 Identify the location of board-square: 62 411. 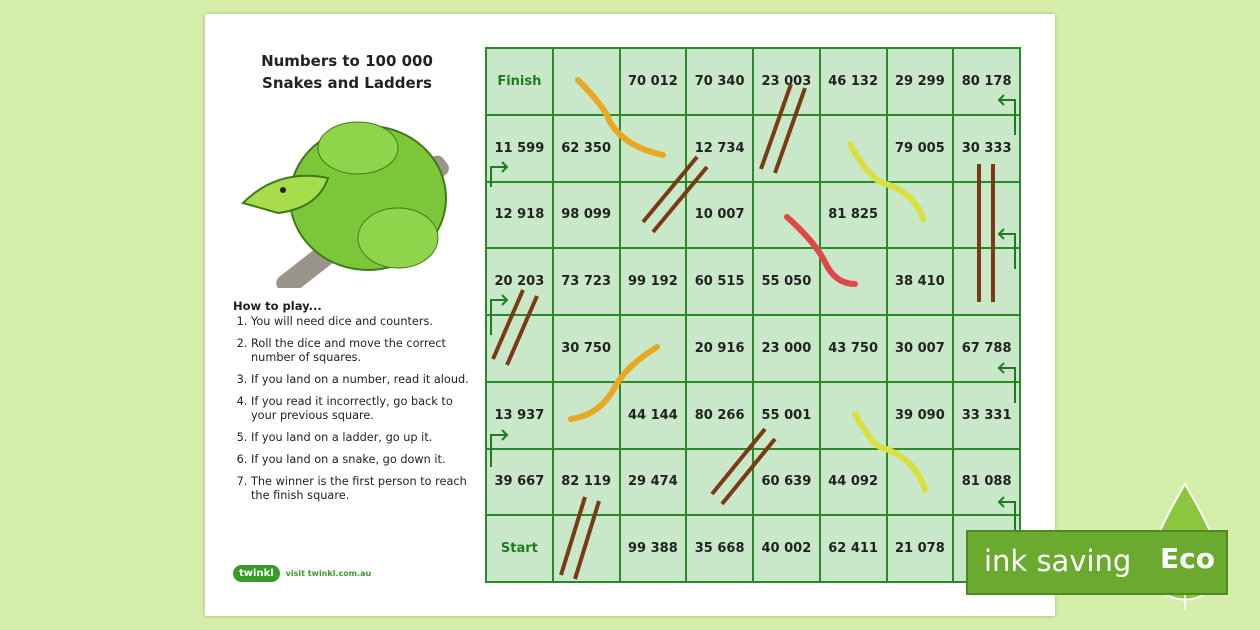
(853, 548).